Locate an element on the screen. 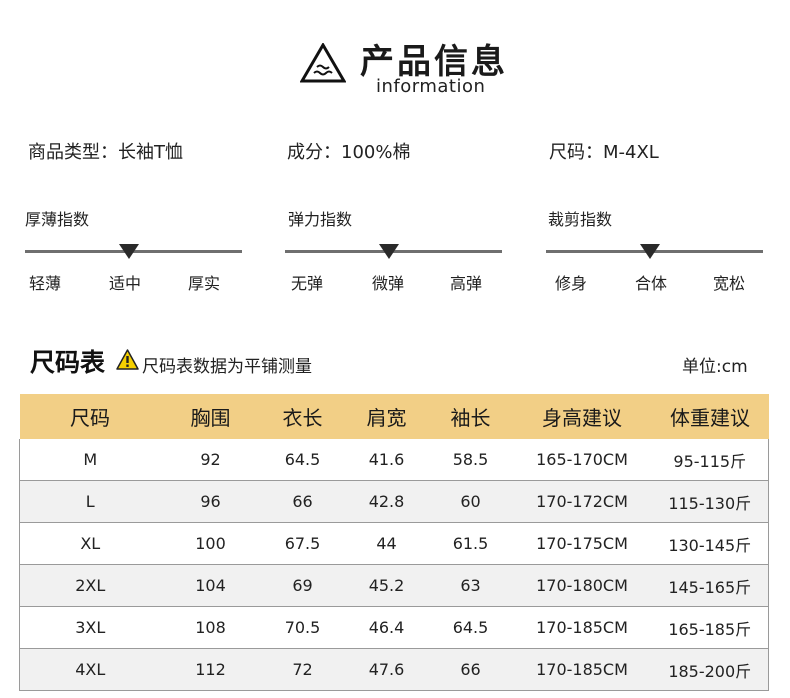  table-cell: 45.2 is located at coordinates (386, 585).